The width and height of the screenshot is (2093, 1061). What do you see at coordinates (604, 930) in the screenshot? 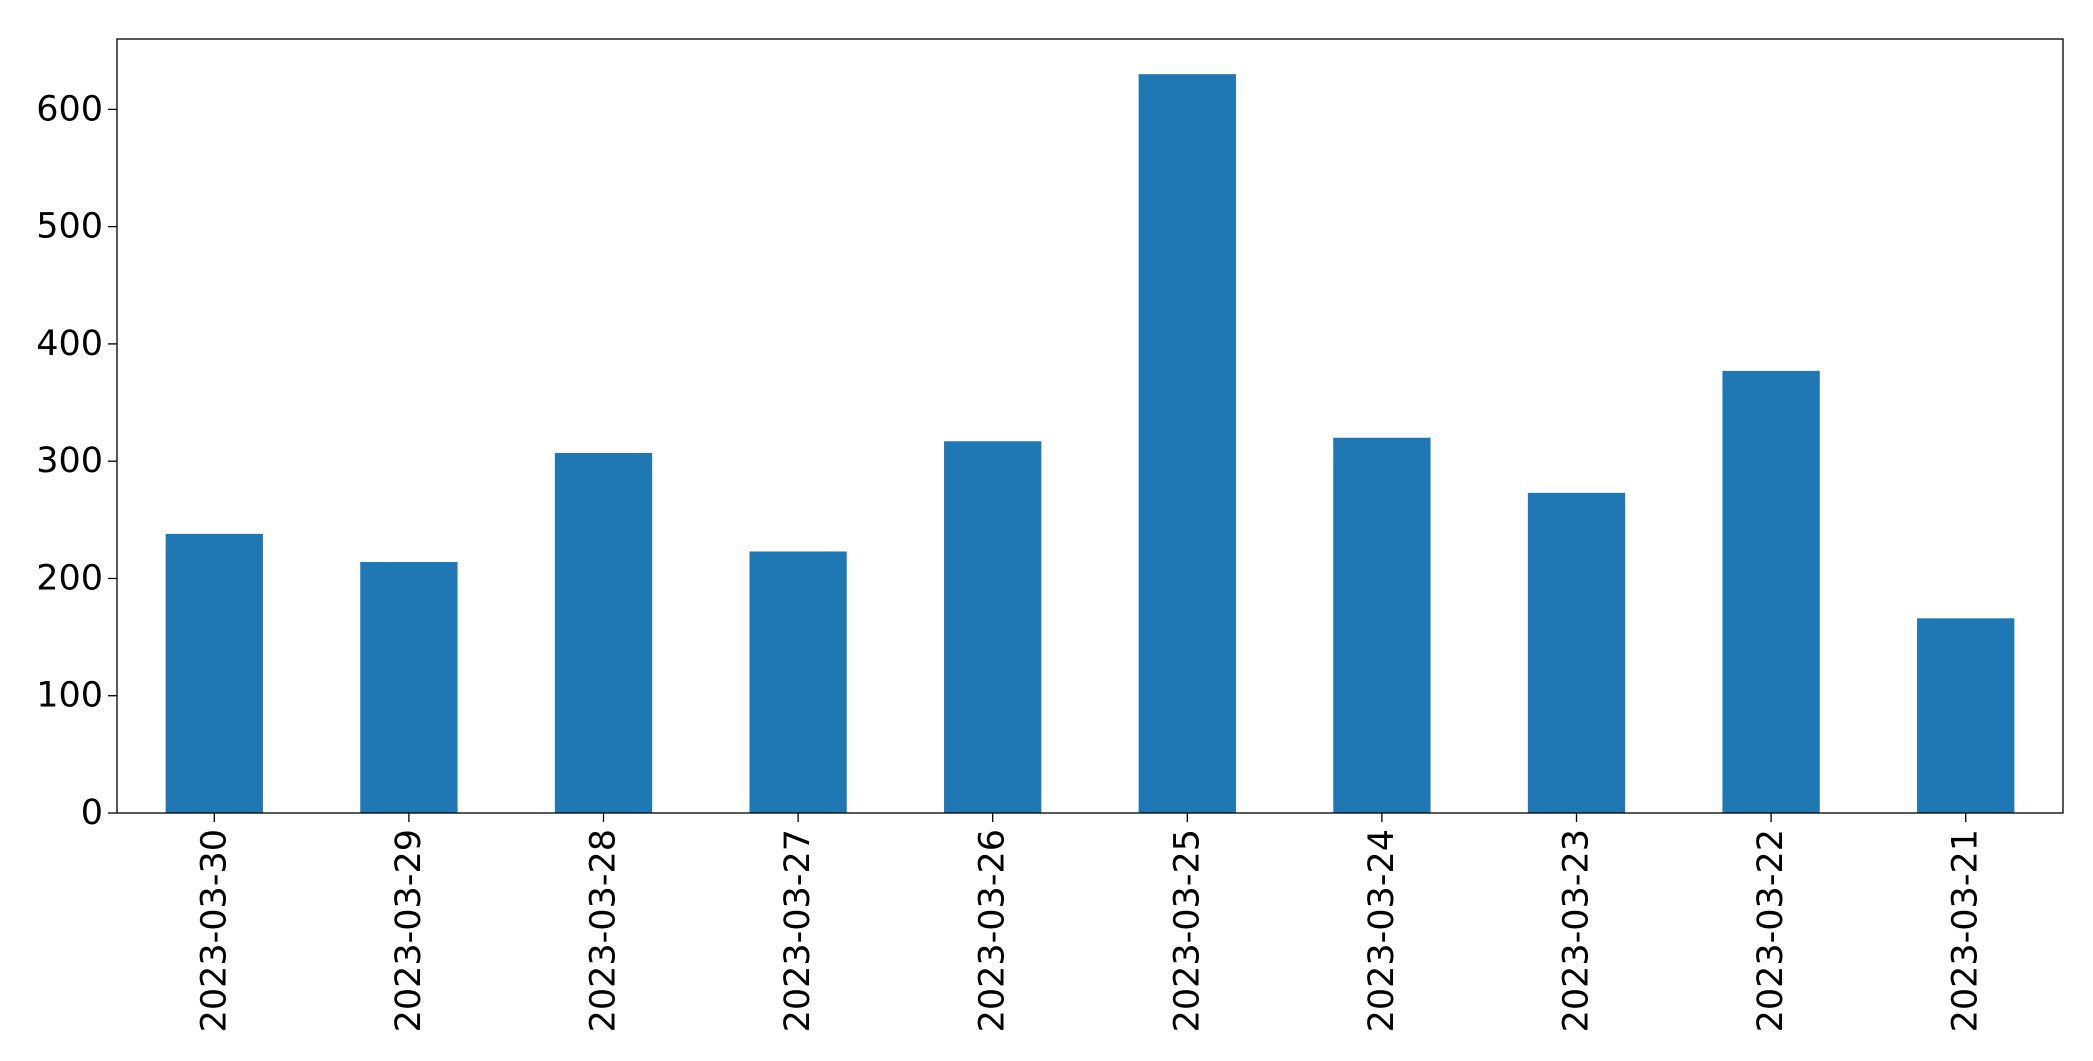
I see `x-tick-label: 2023-03-28` at bounding box center [604, 930].